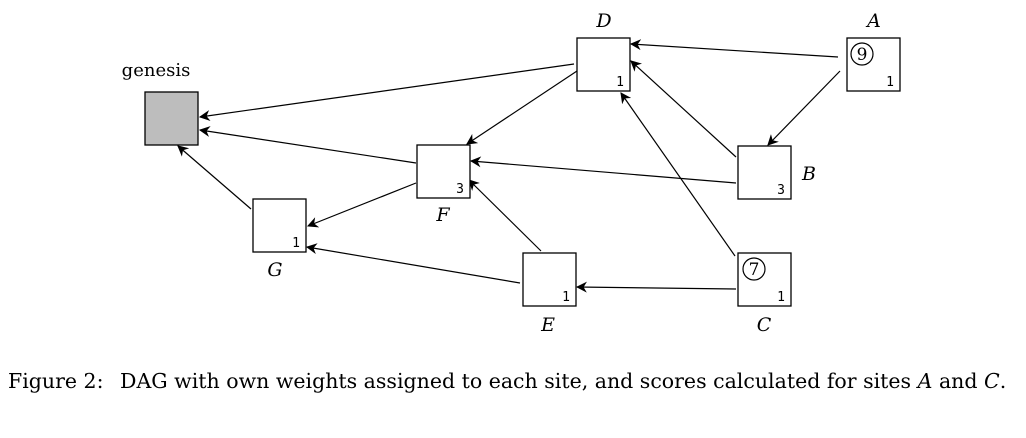 This screenshot has width=1026, height=438. What do you see at coordinates (992, 381) in the screenshot?
I see `caption-var-c: C` at bounding box center [992, 381].